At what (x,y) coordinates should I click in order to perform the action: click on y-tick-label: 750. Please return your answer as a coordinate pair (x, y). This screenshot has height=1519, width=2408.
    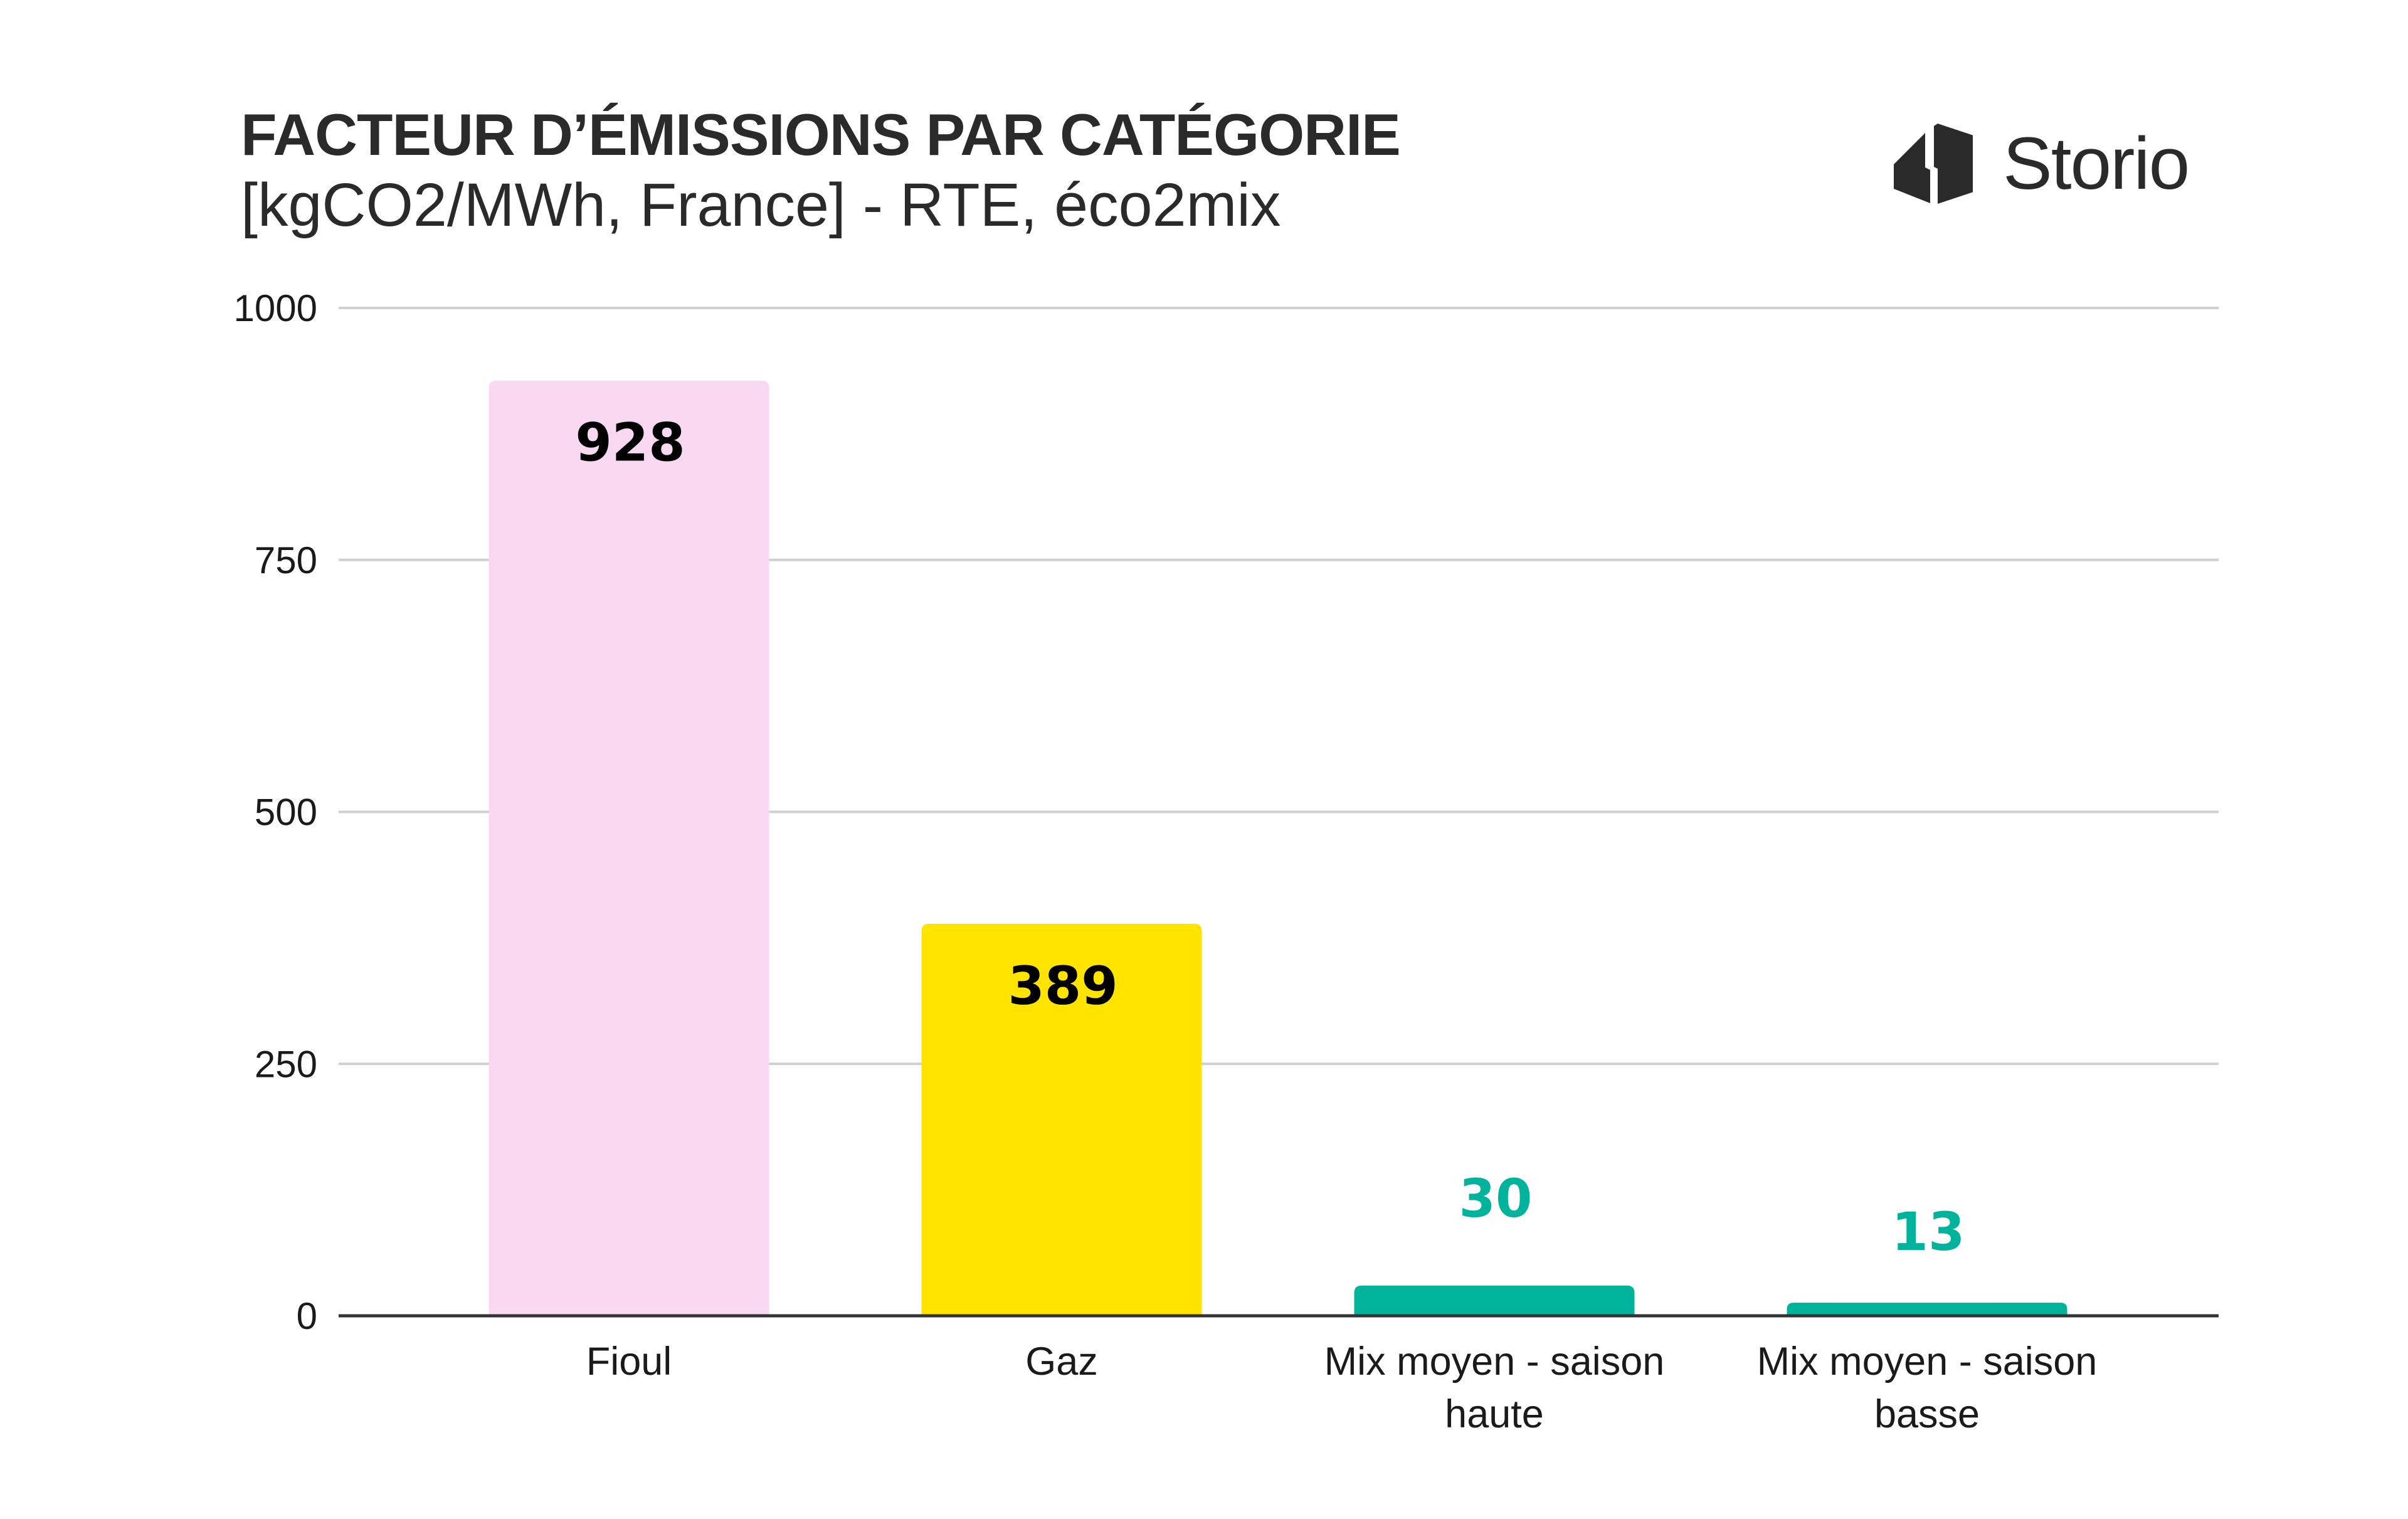
    Looking at the image, I should click on (286, 560).